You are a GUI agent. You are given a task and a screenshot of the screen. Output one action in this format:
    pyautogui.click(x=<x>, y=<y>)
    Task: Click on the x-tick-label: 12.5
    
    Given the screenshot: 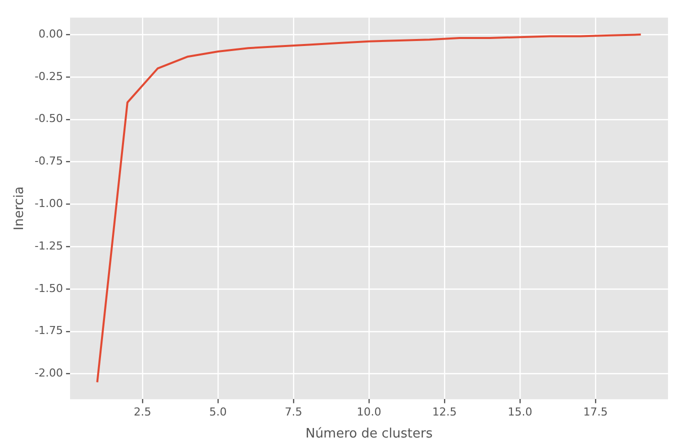 What is the action you would take?
    pyautogui.click(x=444, y=412)
    